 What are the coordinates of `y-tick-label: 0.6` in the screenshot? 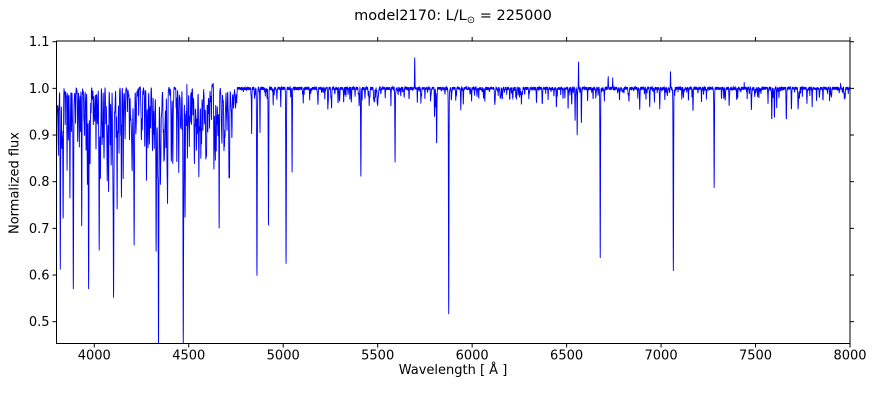 It's located at (39, 276).